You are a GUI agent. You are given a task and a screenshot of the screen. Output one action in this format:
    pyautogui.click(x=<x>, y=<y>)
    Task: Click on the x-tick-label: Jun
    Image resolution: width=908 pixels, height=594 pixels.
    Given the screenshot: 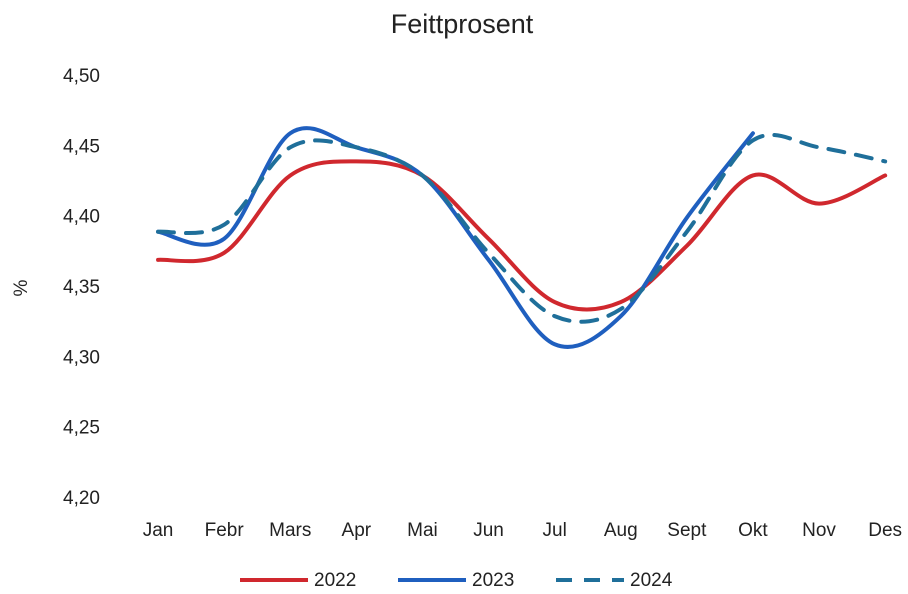 What is the action you would take?
    pyautogui.click(x=488, y=530)
    